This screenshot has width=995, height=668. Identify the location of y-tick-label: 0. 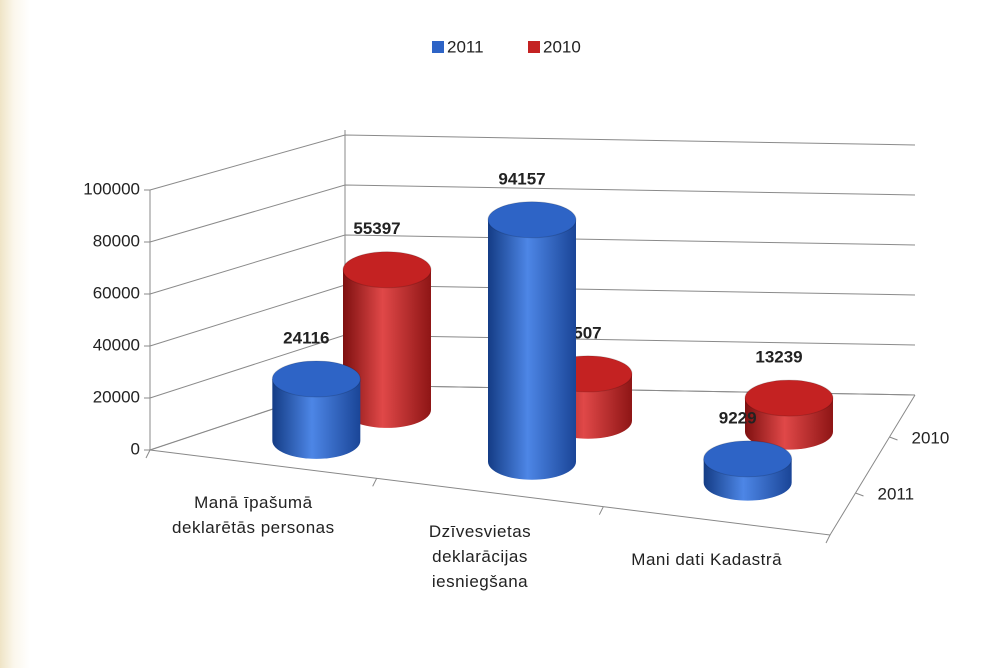
(135, 448).